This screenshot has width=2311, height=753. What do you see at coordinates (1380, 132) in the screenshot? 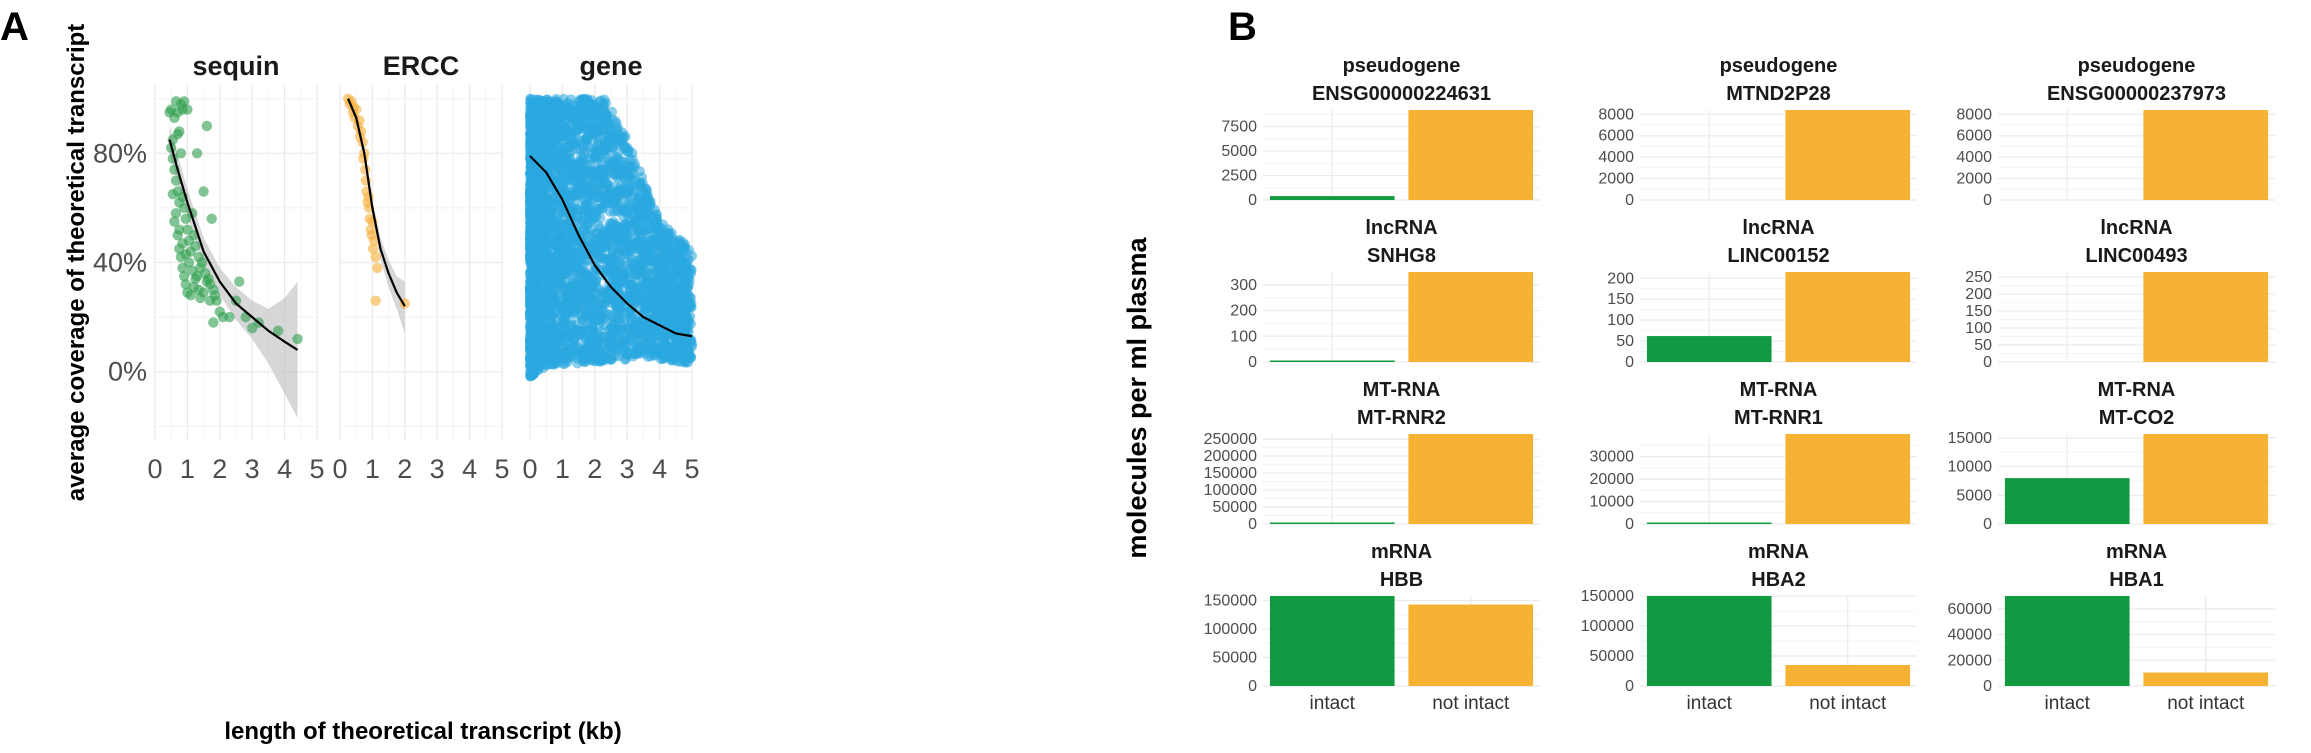
I see `facet-ENSG00000224631: pseudogene ENSG00000224631 0 2500 5000 7500` at bounding box center [1380, 132].